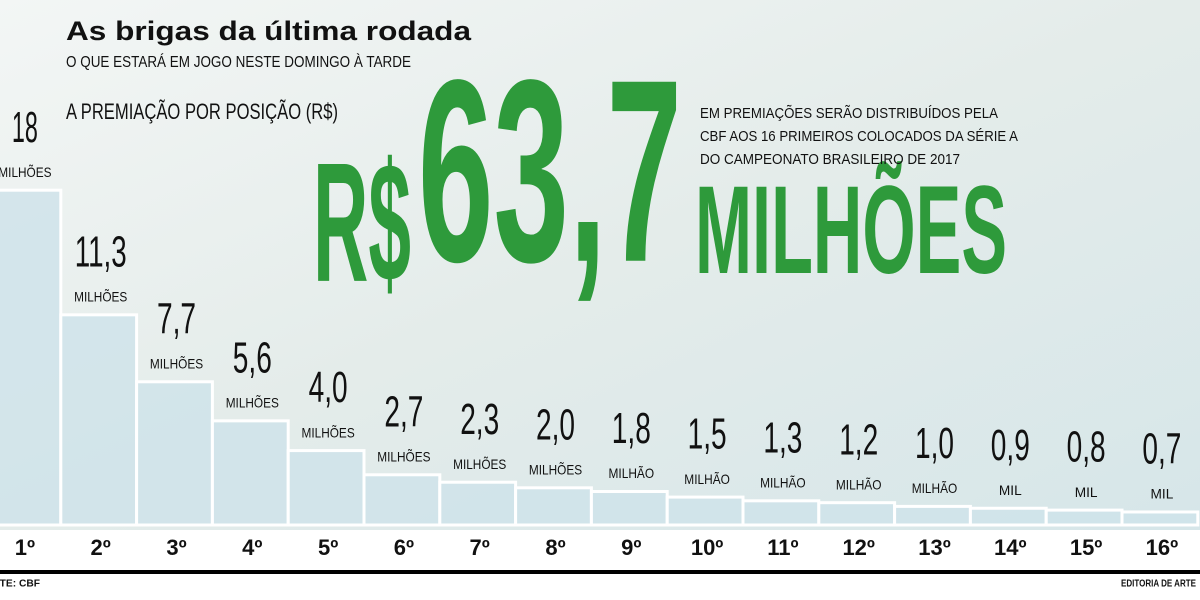 This screenshot has width=1200, height=600. I want to click on headline-note: EM PREMIAÇÕES SERÃO DISTRIBUÍDOS PELA, so click(849, 113).